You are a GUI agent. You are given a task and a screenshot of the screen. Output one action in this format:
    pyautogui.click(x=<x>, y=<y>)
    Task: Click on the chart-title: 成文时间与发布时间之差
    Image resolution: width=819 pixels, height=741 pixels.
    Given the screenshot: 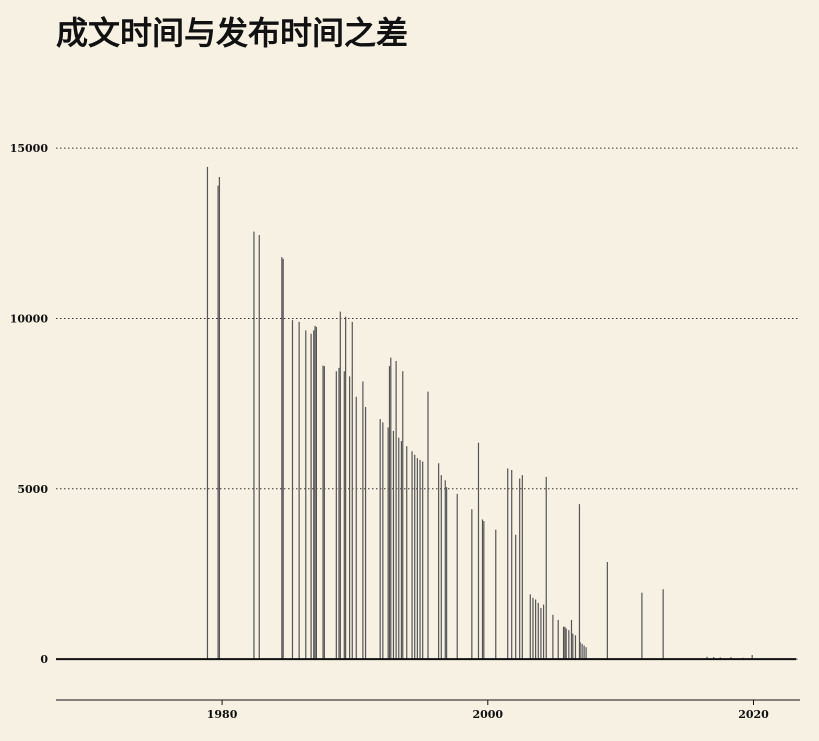 What is the action you would take?
    pyautogui.click(x=232, y=33)
    